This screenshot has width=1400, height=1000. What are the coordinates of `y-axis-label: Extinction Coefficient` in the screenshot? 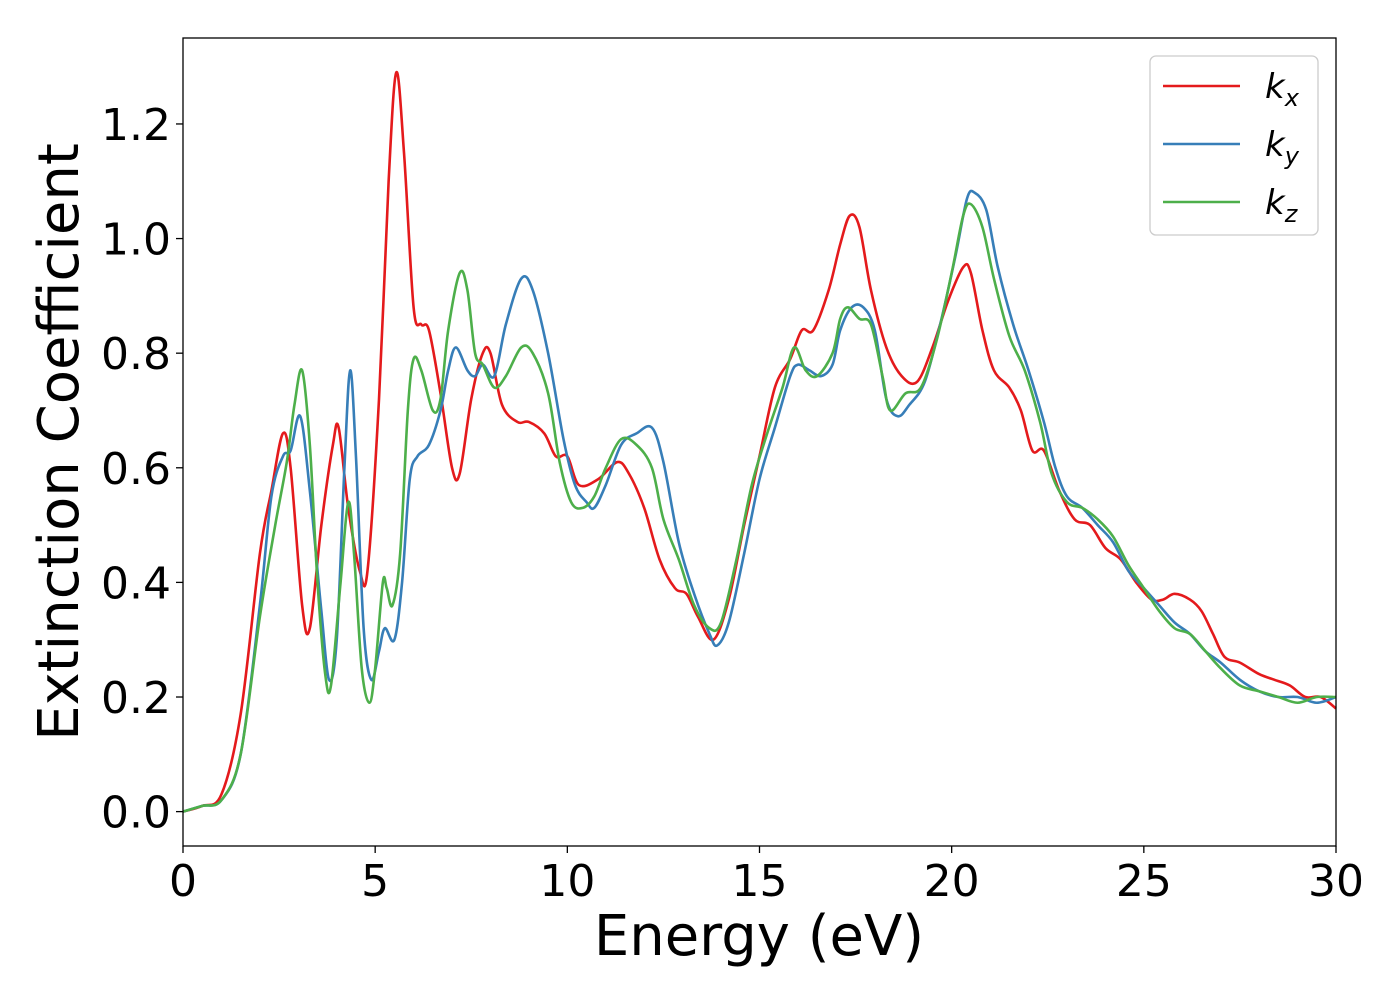 It's located at (59, 442).